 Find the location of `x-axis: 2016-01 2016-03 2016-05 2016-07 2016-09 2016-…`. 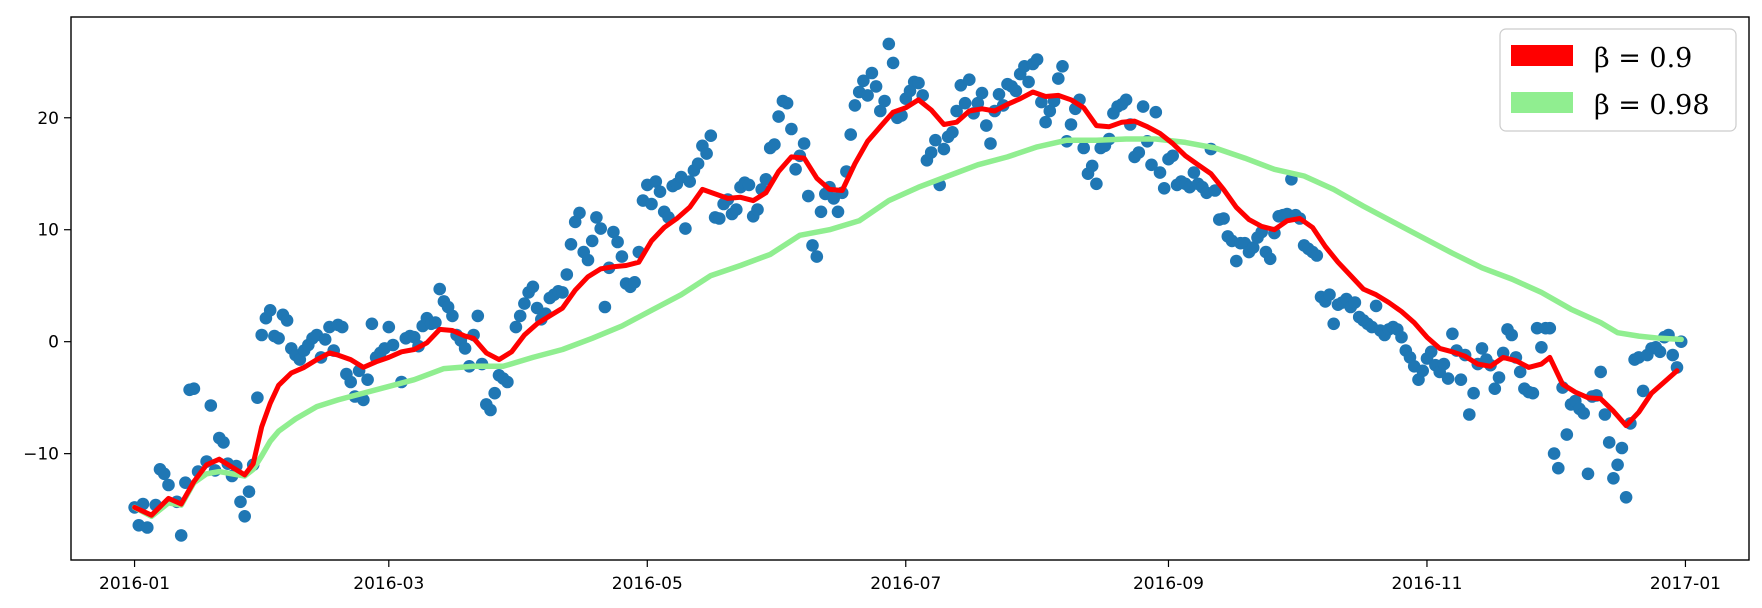

x-axis: 2016-01 2016-03 2016-05 2016-07 2016-09 2016-… is located at coordinates (910, 577).